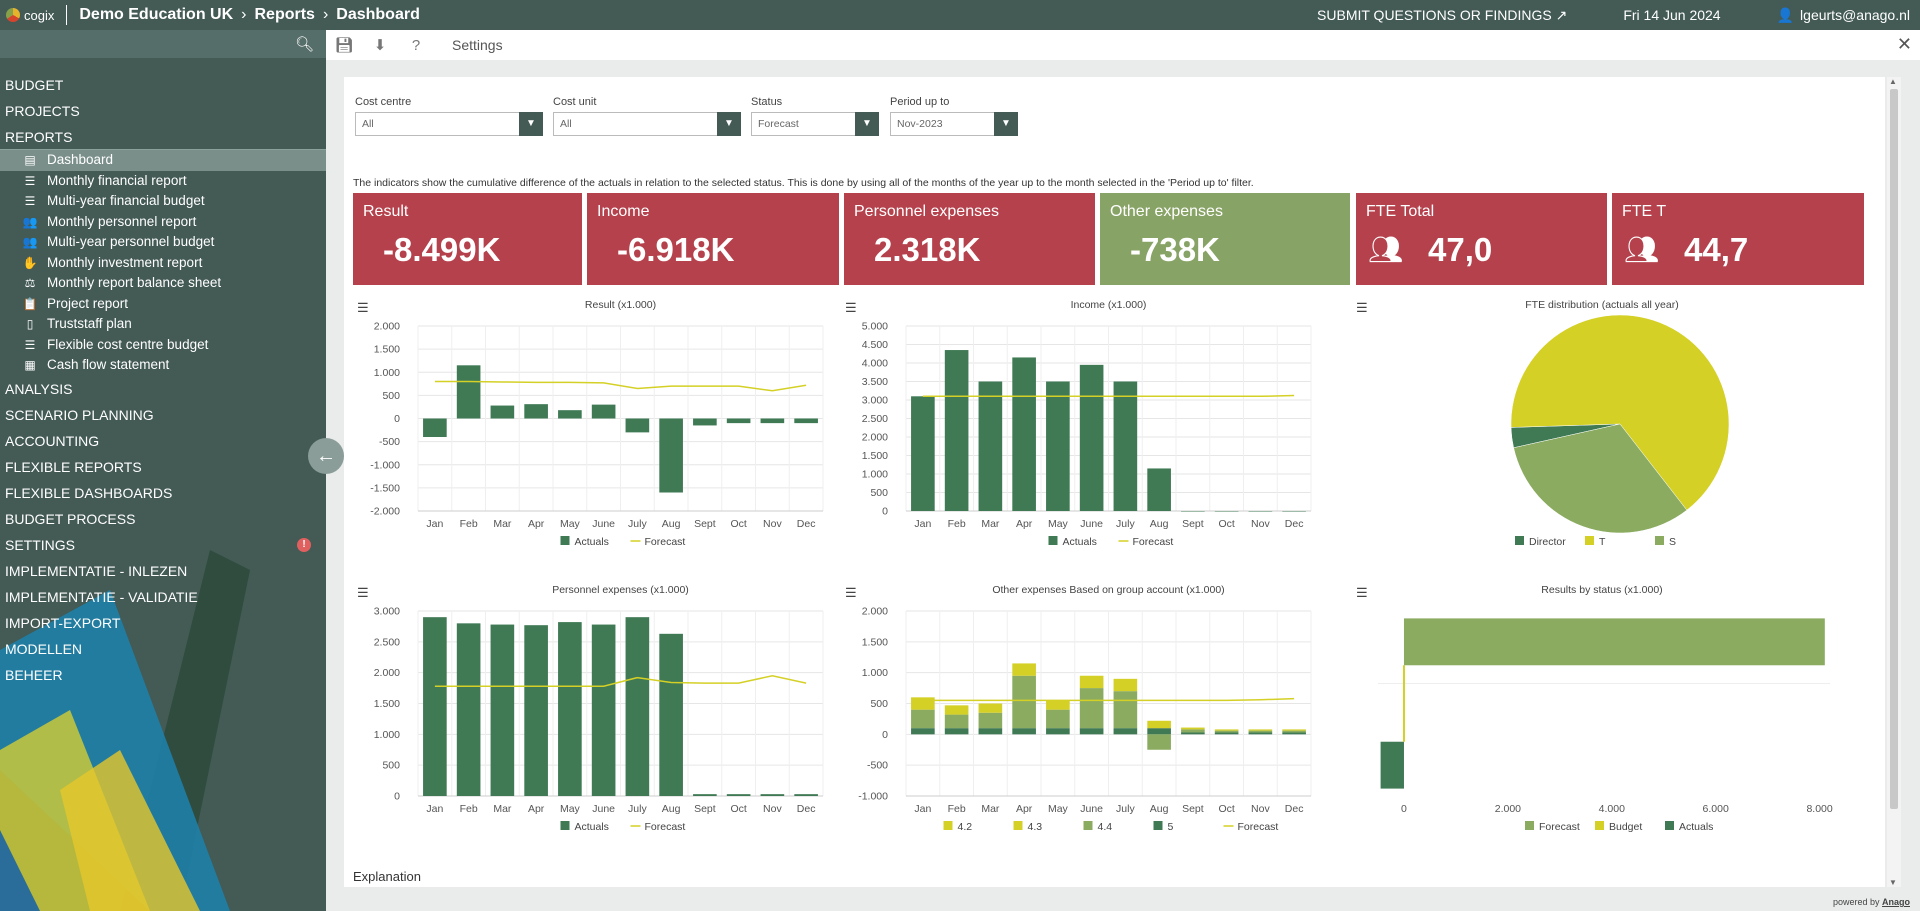  I want to click on settings-link: Settings, so click(477, 45).